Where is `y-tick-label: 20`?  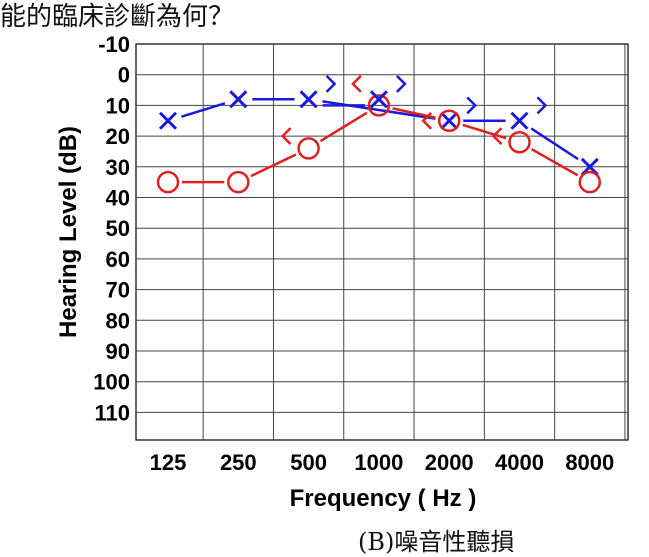 y-tick-label: 20 is located at coordinates (118, 136).